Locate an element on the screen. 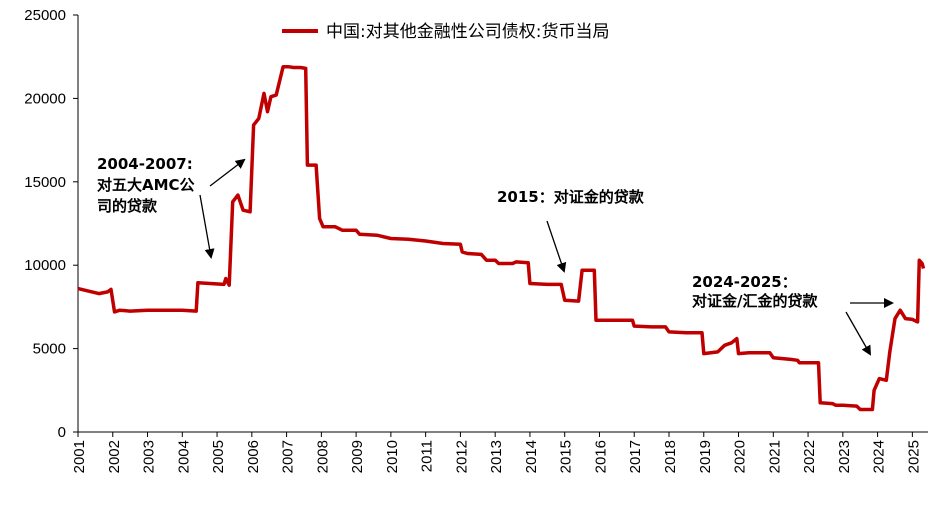 The height and width of the screenshot is (511, 942). x-tick-label: 2003 is located at coordinates (149, 456).